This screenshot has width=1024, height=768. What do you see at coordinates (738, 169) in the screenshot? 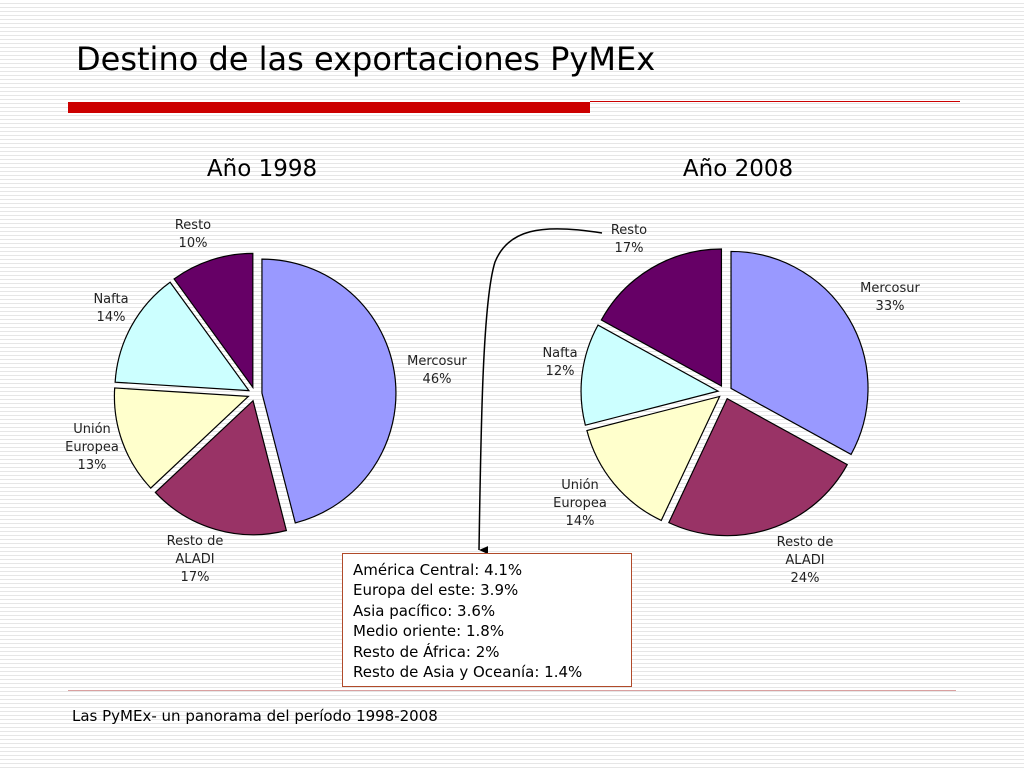
I see `pie-title-2008: Año 2008` at bounding box center [738, 169].